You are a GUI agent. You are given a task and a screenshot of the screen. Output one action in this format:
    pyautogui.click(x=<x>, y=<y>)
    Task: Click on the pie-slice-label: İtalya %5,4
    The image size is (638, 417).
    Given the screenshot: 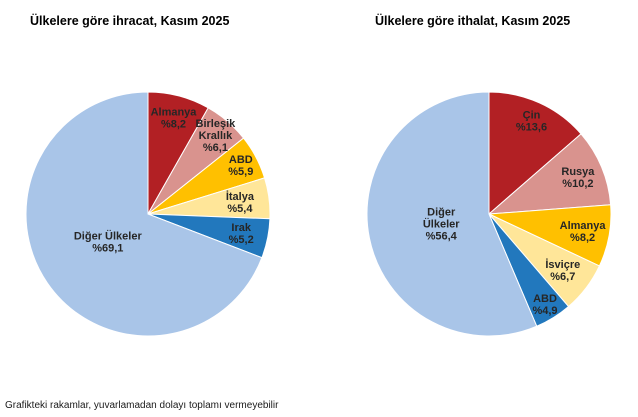 What is the action you would take?
    pyautogui.click(x=240, y=202)
    